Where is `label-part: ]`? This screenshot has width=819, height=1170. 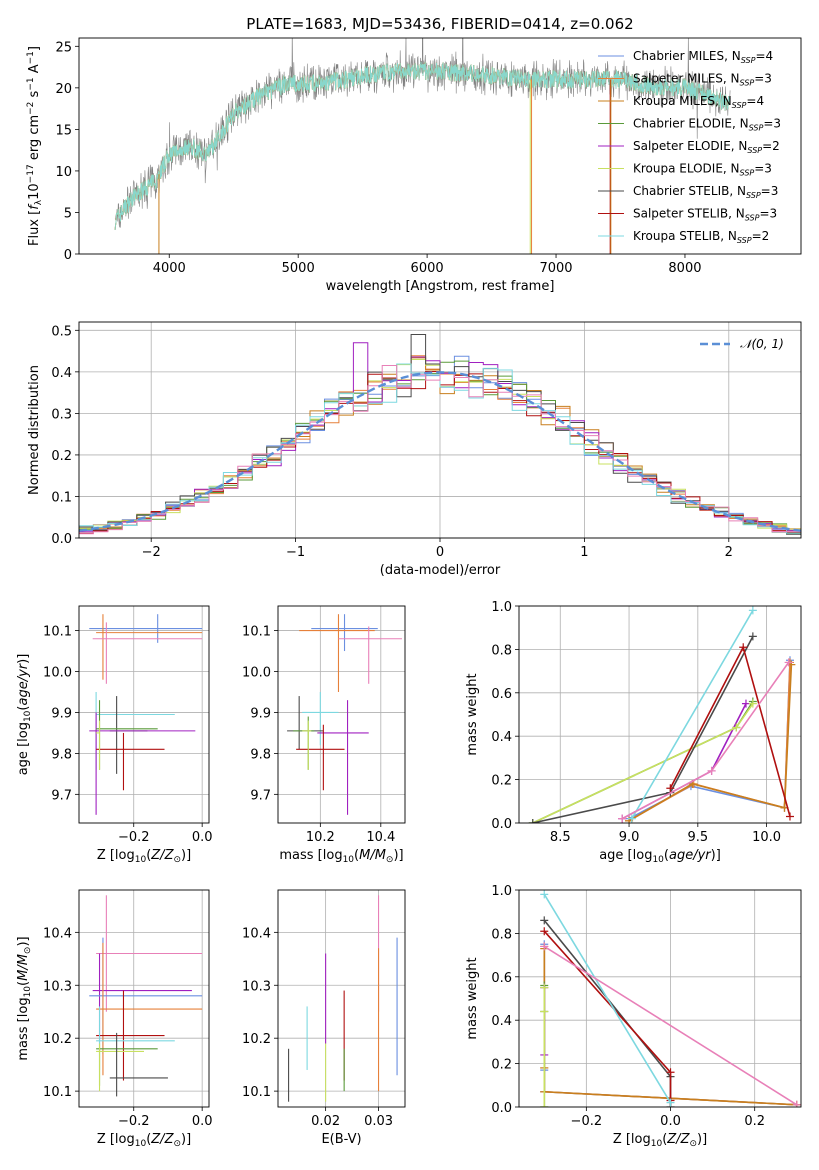 label-part: ] is located at coordinates (34, 48).